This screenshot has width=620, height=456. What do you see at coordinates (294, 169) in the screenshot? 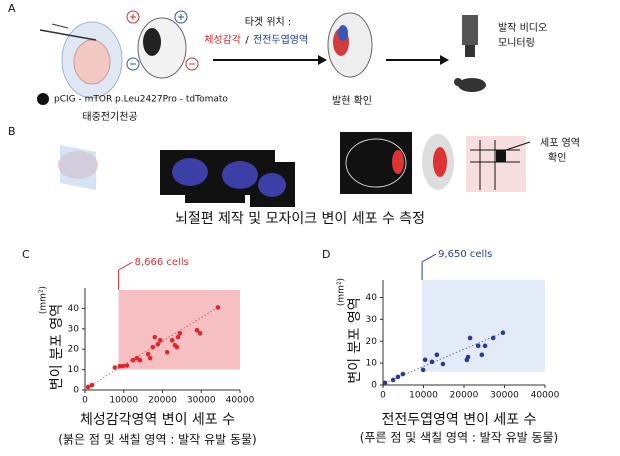
I see `slice-illustration` at bounding box center [294, 169].